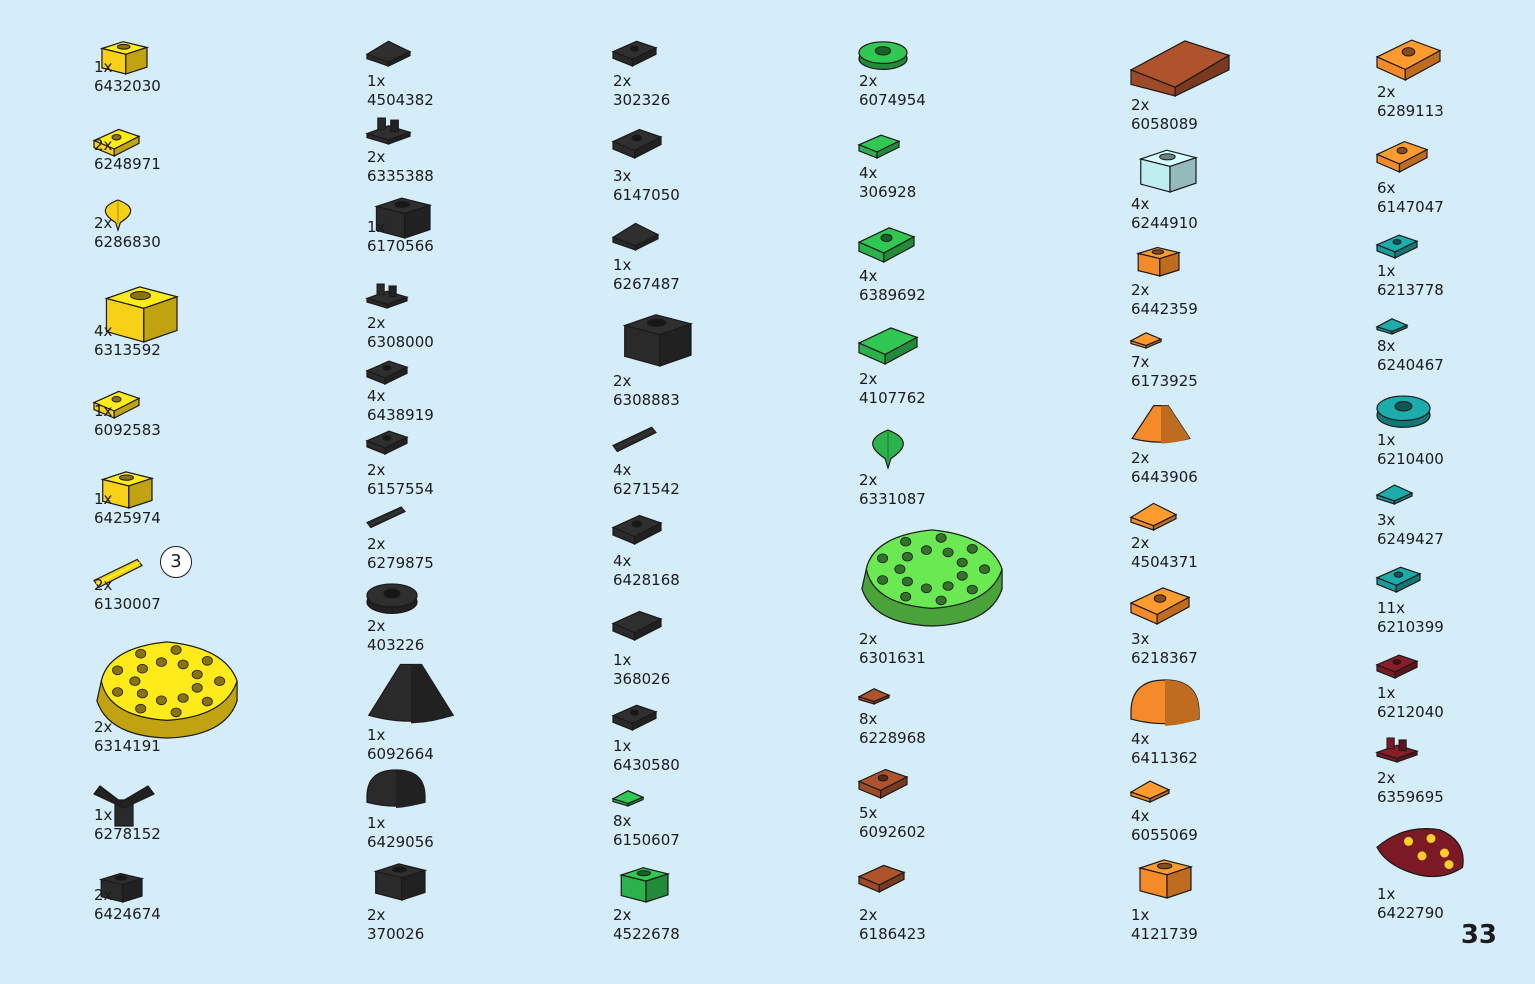 Image resolution: width=1535 pixels, height=984 pixels. I want to click on part-element-id: 6335388, so click(400, 176).